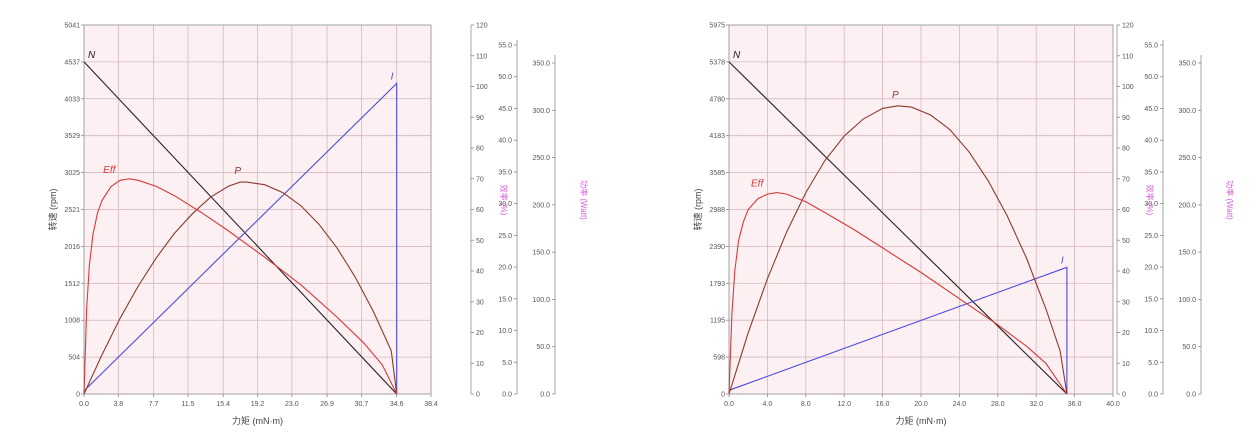 This screenshot has height=441, width=1260. I want to click on x-tick-label: 16.0, so click(883, 404).